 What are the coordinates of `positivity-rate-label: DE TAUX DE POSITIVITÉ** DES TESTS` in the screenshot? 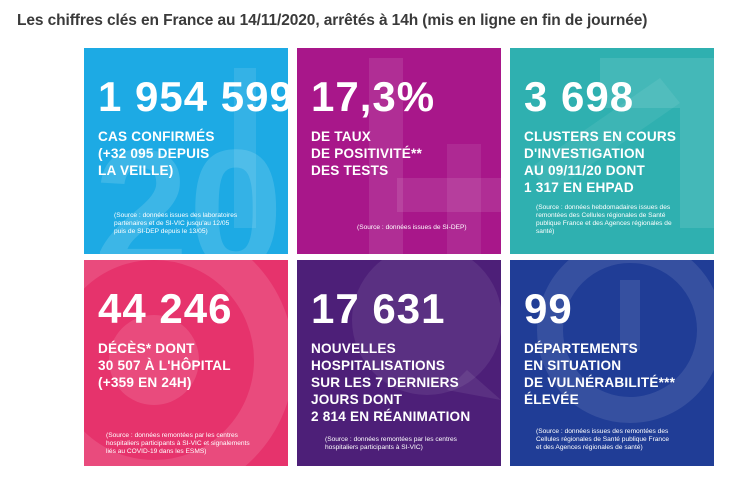 It's located at (367, 153).